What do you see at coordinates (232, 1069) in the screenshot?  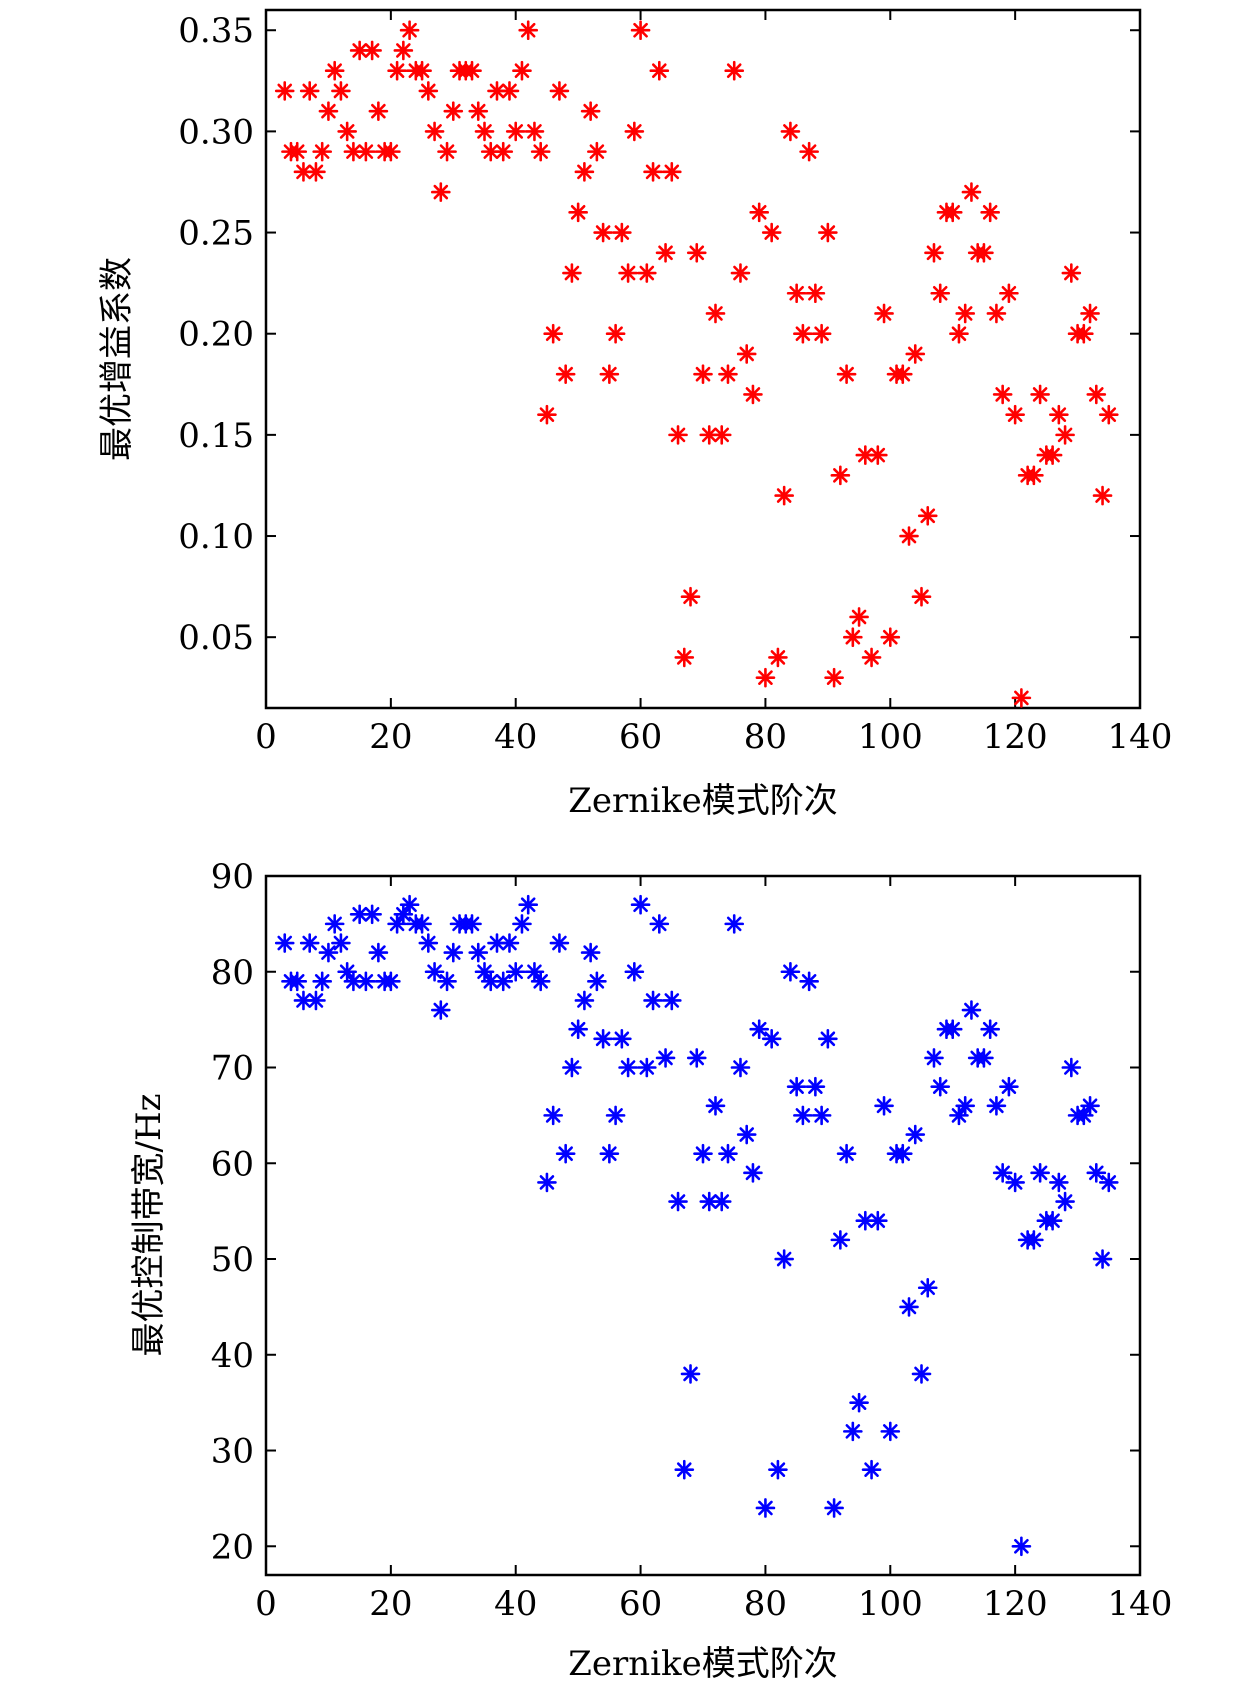 I see `y-tick-label: 70` at bounding box center [232, 1069].